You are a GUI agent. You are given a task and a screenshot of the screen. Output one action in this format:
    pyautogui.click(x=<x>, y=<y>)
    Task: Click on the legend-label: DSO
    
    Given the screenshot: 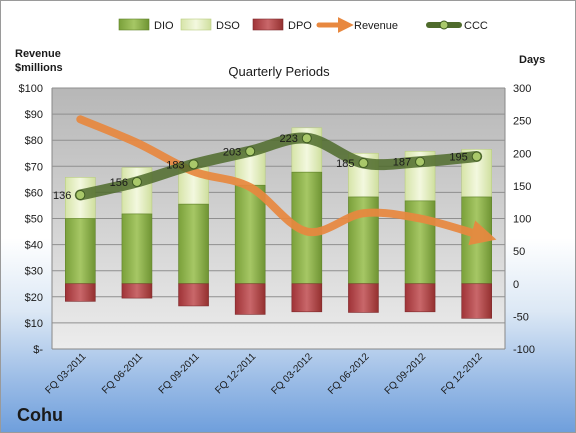 What is the action you would take?
    pyautogui.click(x=228, y=26)
    